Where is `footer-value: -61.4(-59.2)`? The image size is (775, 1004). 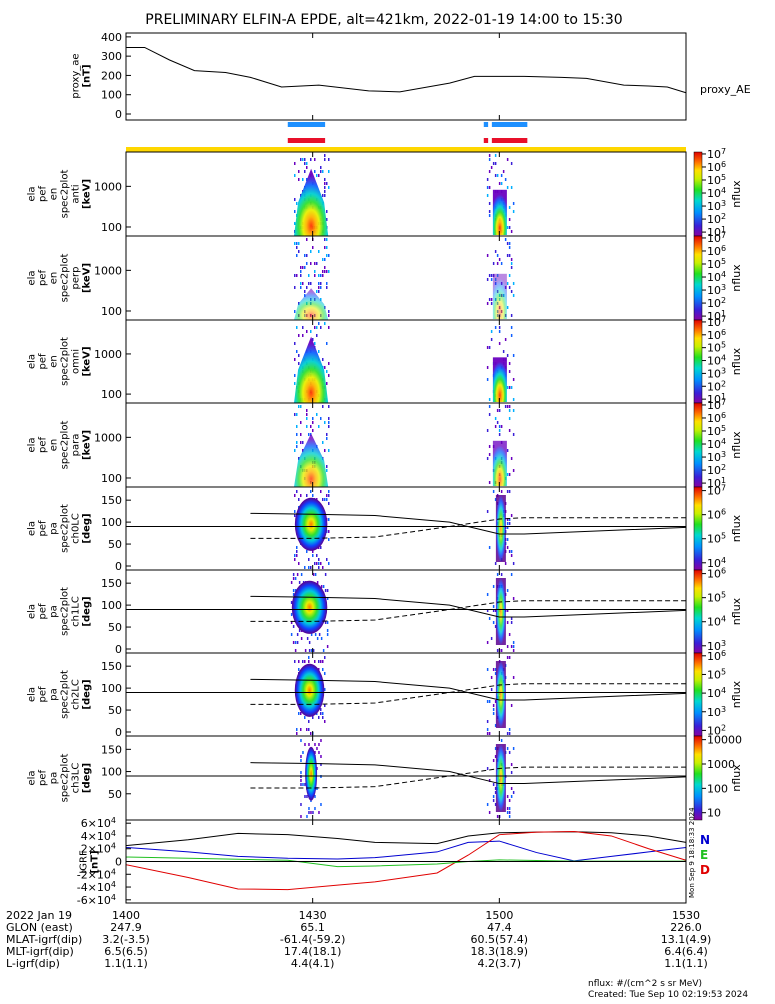 footer-value: -61.4(-59.2) is located at coordinates (312, 939).